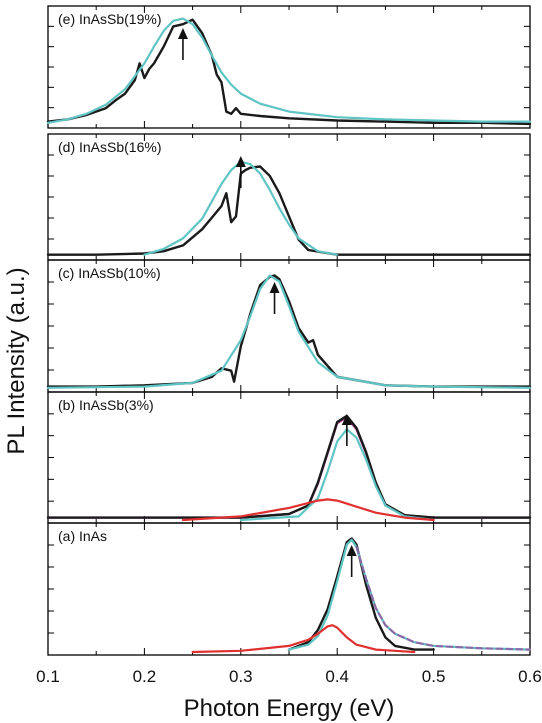 This screenshot has height=723, width=542. What do you see at coordinates (145, 676) in the screenshot?
I see `x-tick-label: 0.2` at bounding box center [145, 676].